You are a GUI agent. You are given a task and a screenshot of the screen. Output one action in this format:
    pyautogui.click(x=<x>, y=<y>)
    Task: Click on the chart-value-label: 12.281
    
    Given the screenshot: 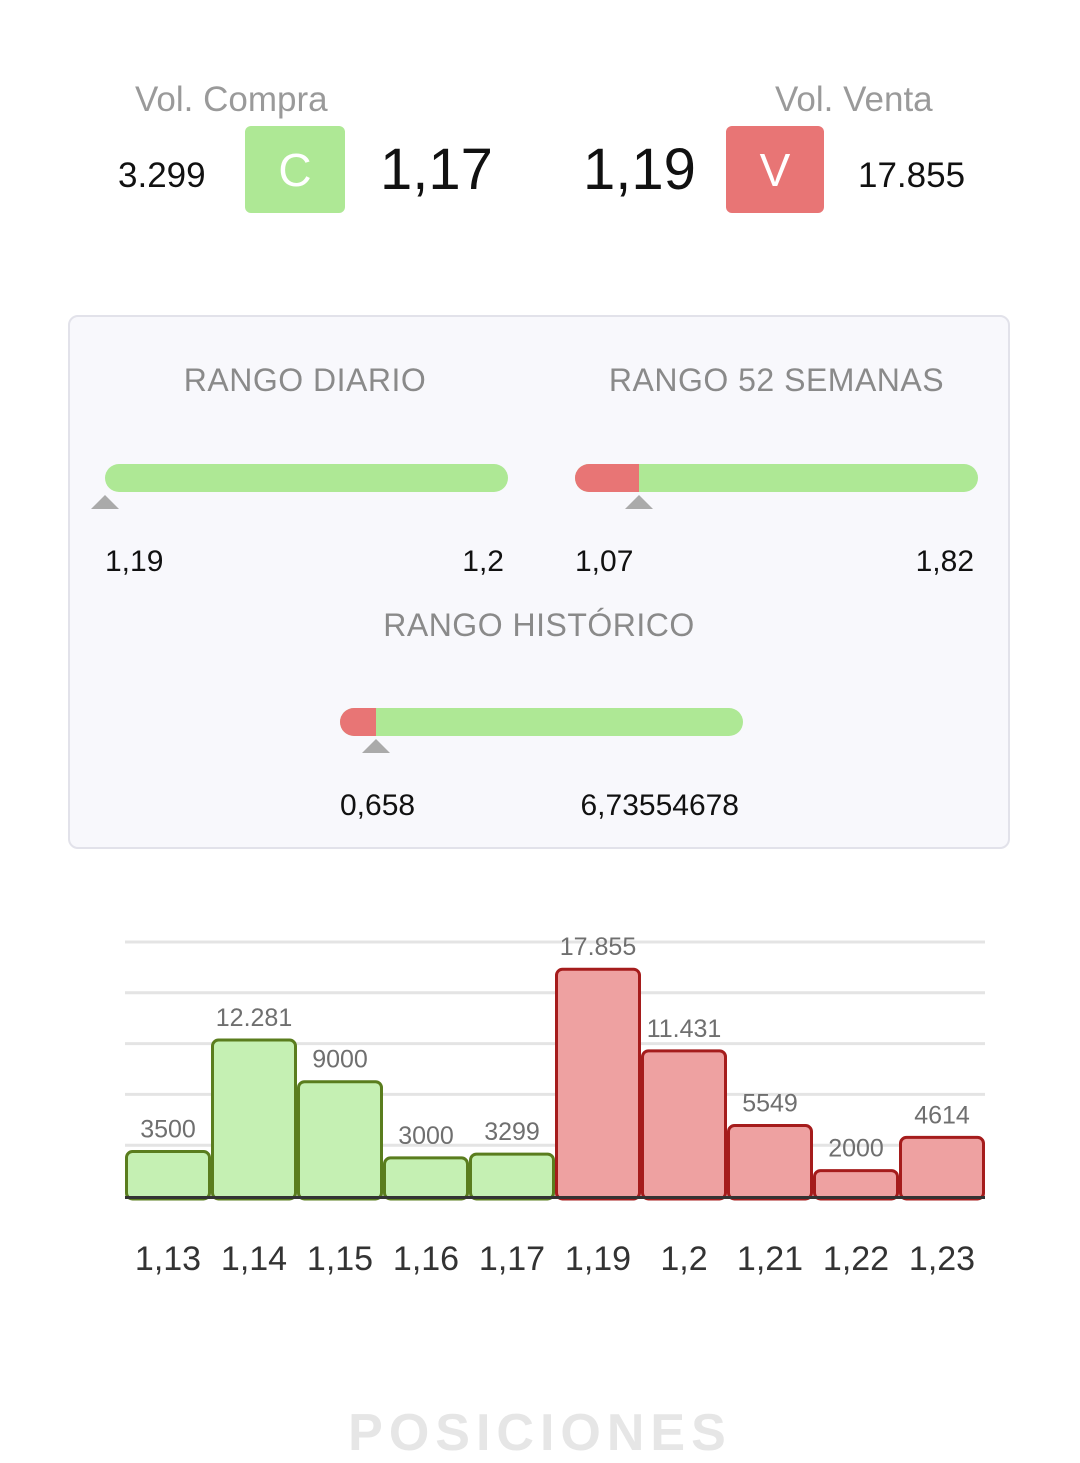 What is the action you would take?
    pyautogui.click(x=254, y=1018)
    